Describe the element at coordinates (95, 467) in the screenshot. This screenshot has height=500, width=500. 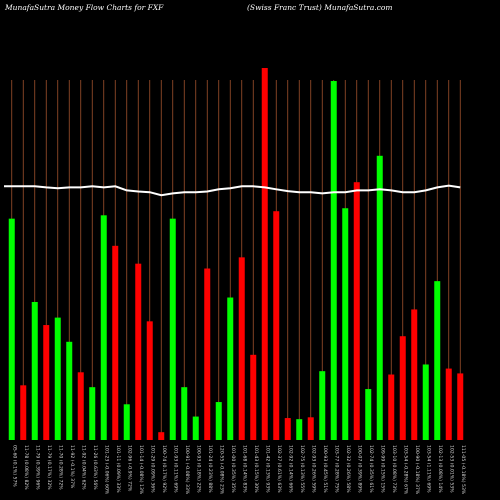
I see `x-tick-label: 11-26 (0.63%) 56%` at that location.